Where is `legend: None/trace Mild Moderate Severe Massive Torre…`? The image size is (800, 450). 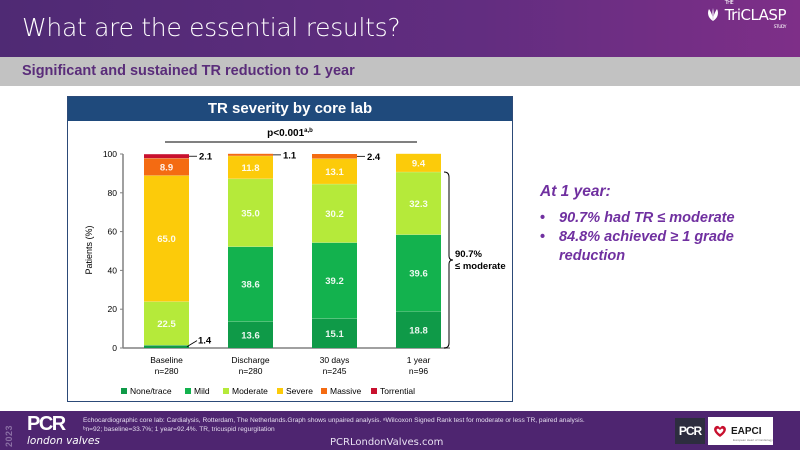 legend: None/trace Mild Moderate Severe Massive Torre… is located at coordinates (268, 391).